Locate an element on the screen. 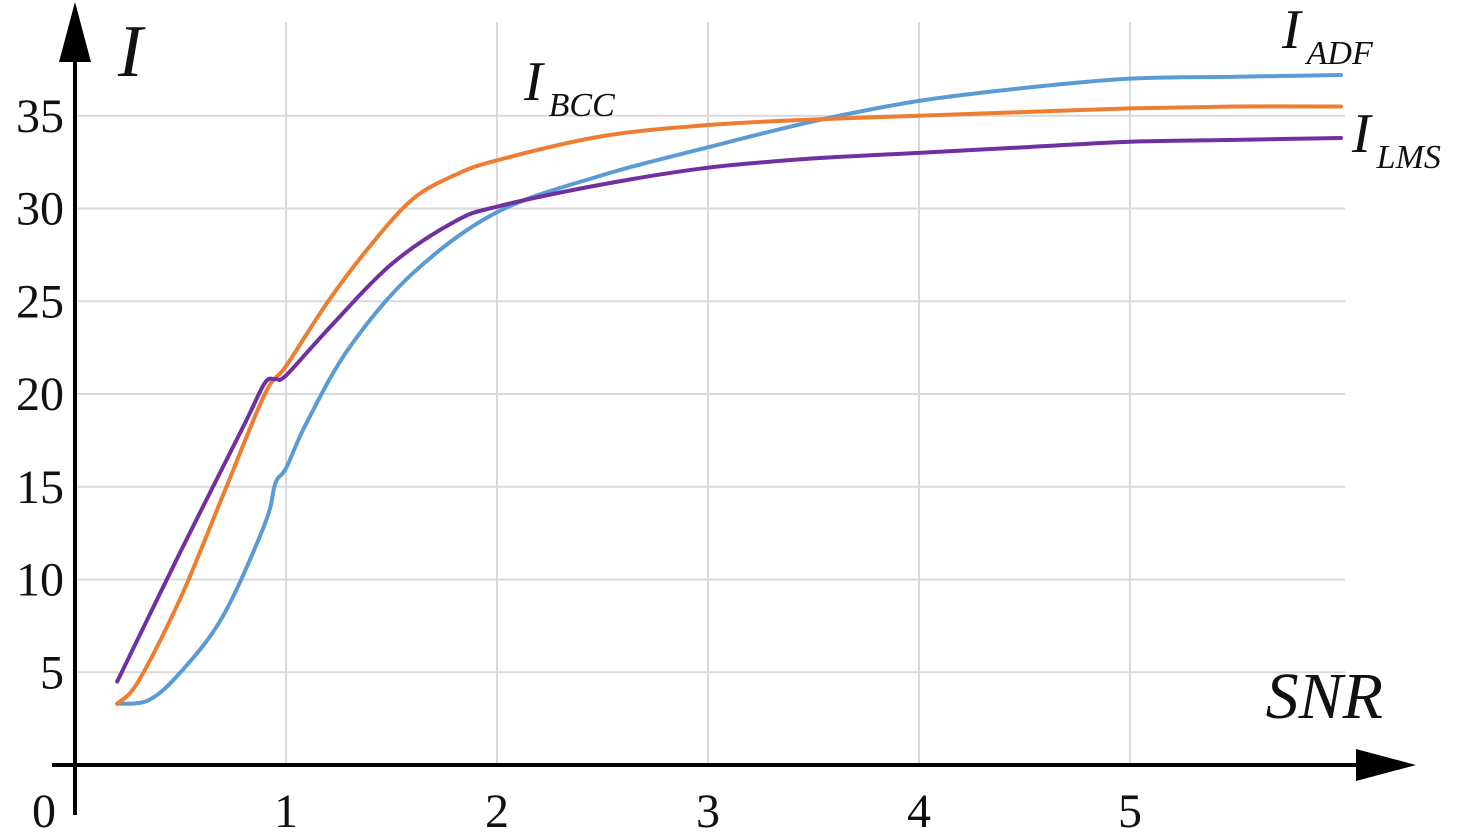 This screenshot has width=1459, height=832. x-tick-label: 1 is located at coordinates (286, 808).